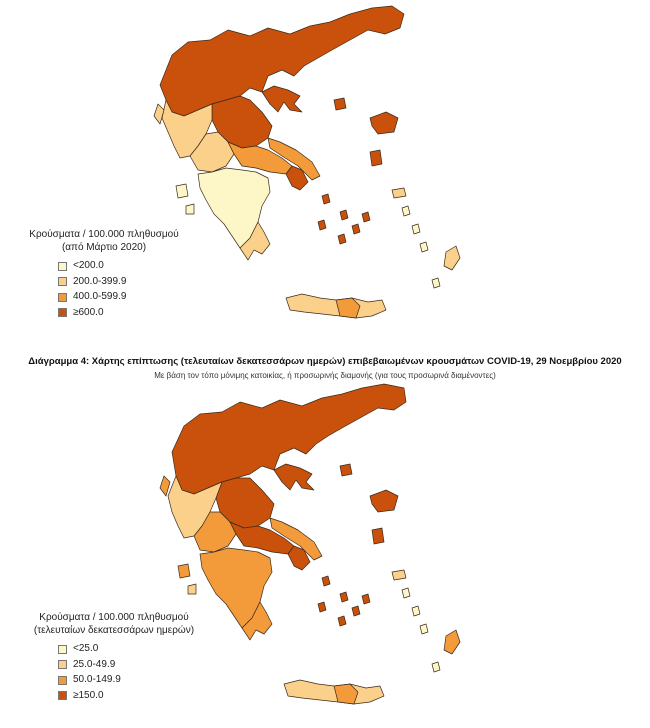 Image resolution: width=650 pixels, height=728 pixels. I want to click on legend-item: 50.0-149.9, so click(136, 680).